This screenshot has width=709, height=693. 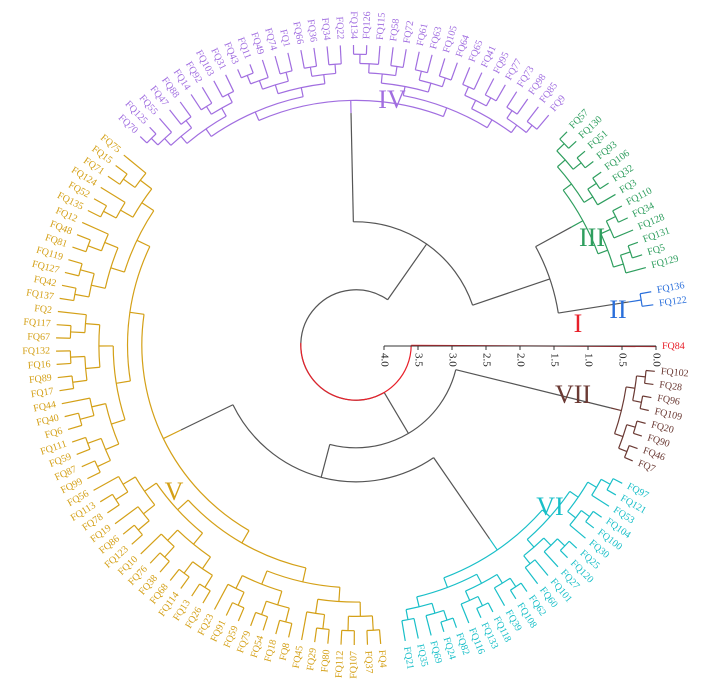 What do you see at coordinates (511, 292) in the screenshot?
I see `backbone-iv-iii-ii` at bounding box center [511, 292].